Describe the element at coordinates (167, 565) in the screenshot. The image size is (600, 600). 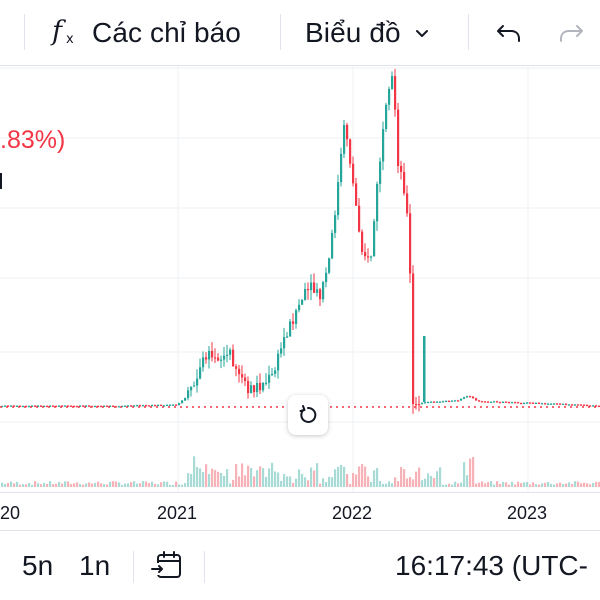
I see `date-range-button` at that location.